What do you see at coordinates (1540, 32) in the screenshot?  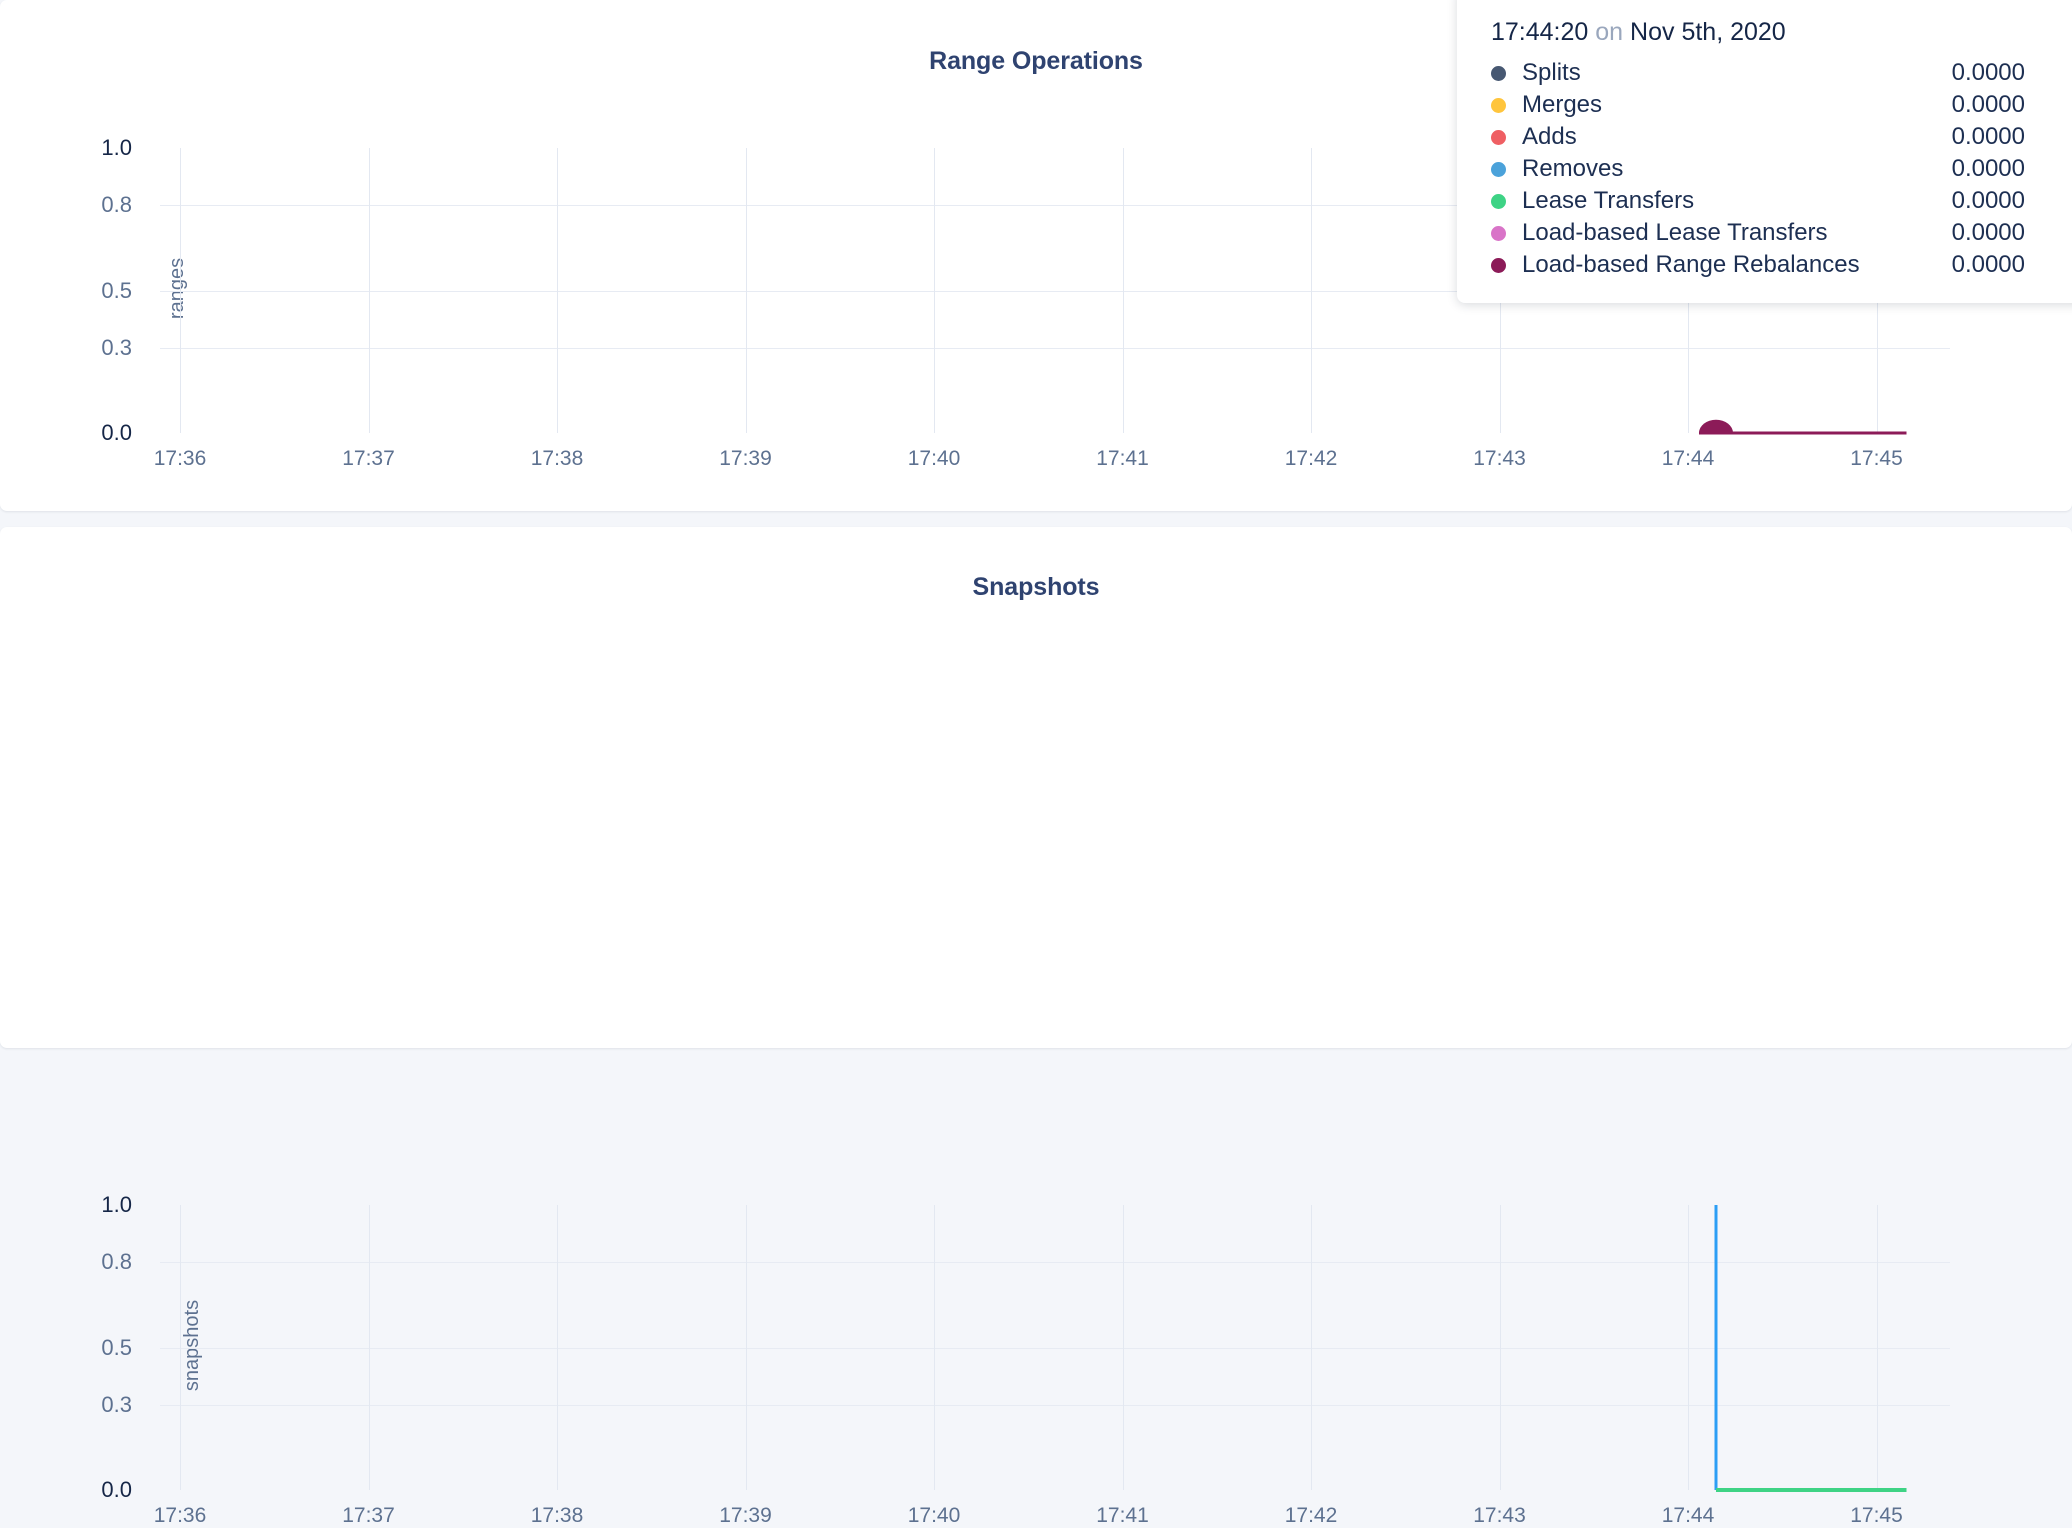 I see `tooltip-time: 17:44:20` at bounding box center [1540, 32].